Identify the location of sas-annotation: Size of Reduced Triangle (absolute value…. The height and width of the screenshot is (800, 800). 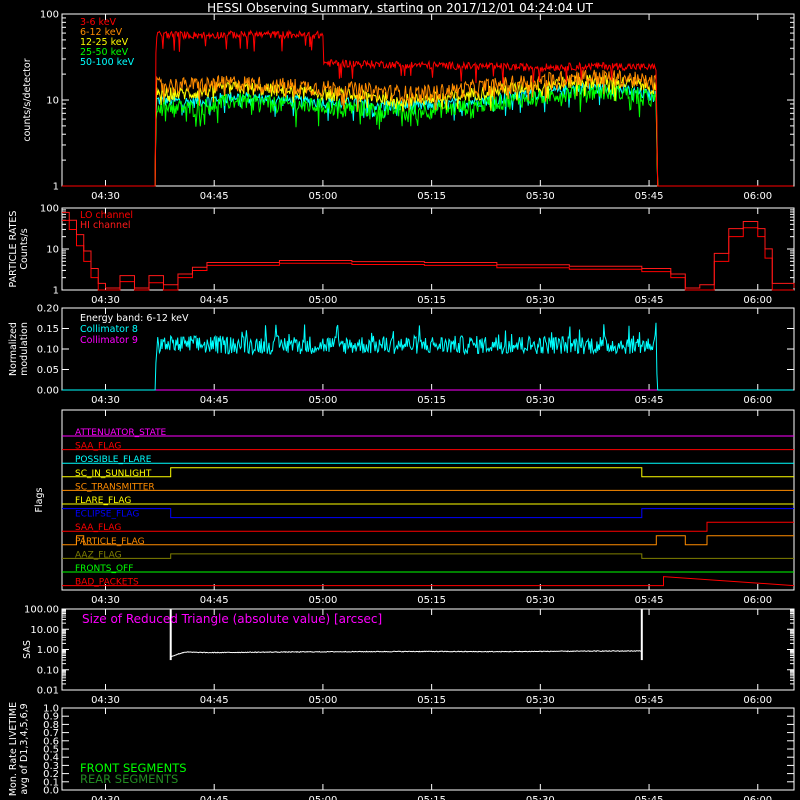
(232, 619).